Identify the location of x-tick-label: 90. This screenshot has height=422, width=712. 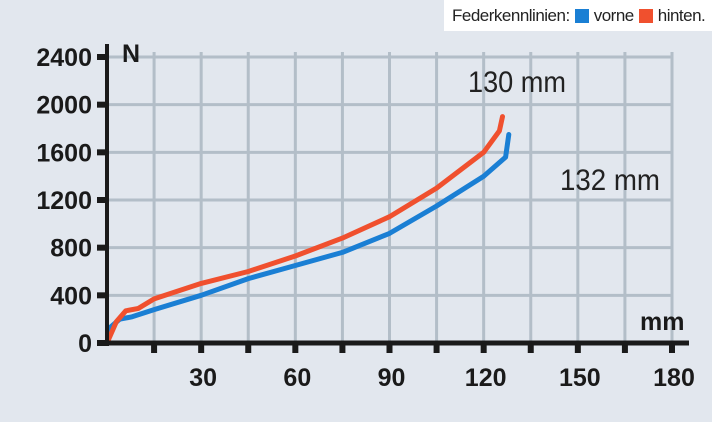
(392, 378).